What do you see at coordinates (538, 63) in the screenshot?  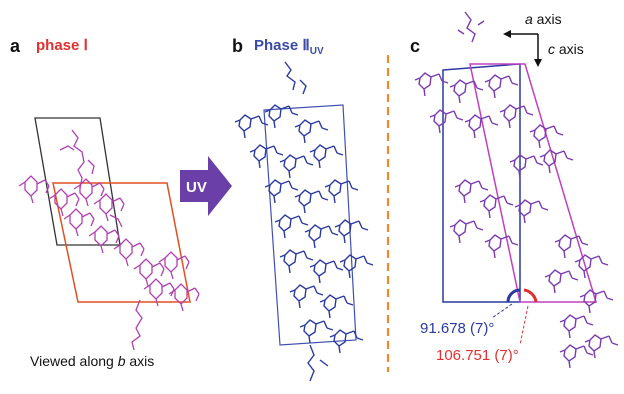 I see `c-axis-arrow-icon` at bounding box center [538, 63].